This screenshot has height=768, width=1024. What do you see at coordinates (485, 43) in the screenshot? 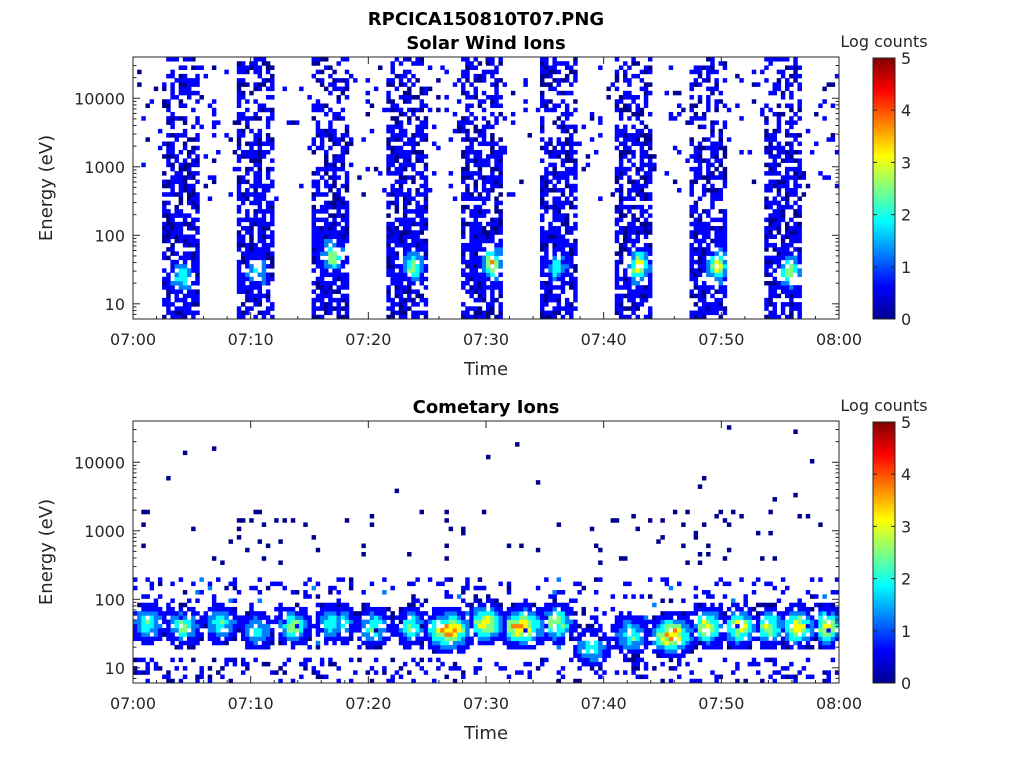
I see `panel-title-solar-wind: Solar Wind Ions` at bounding box center [485, 43].